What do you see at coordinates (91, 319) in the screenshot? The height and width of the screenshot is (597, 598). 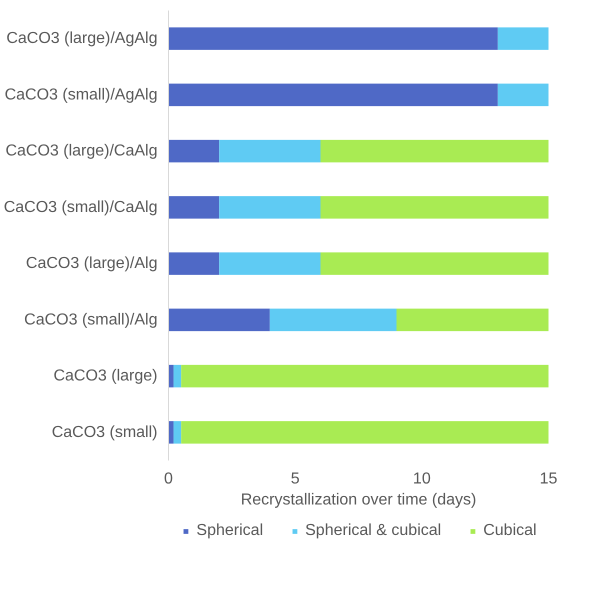 I see `y-tick-label: CaCO3 (small)/Alg` at bounding box center [91, 319].